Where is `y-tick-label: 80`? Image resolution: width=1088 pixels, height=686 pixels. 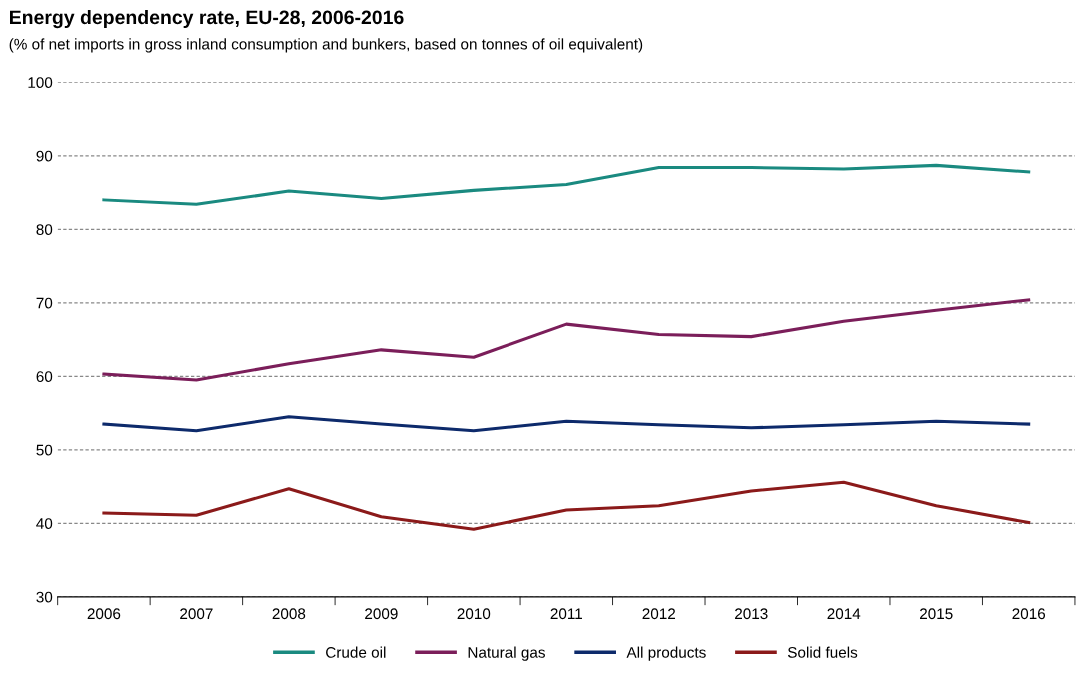
y-tick-label: 80 is located at coordinates (44, 230).